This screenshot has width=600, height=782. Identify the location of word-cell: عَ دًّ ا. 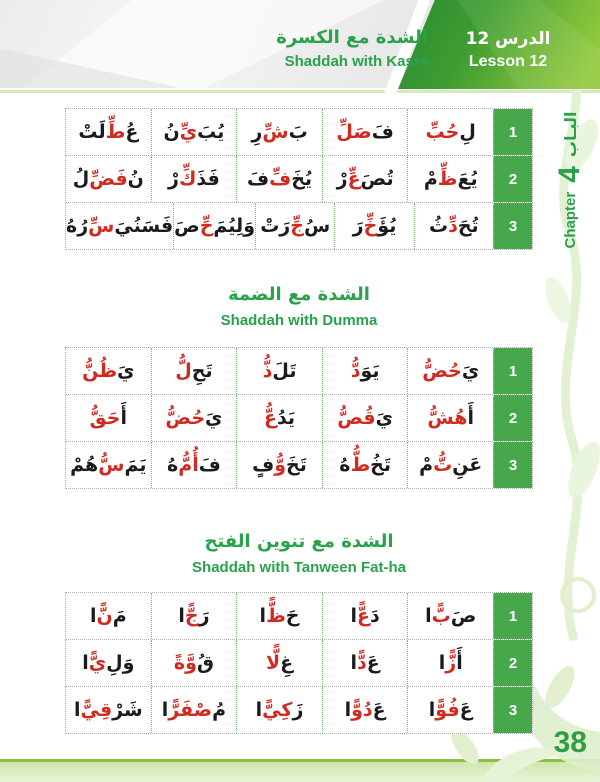
(364, 663).